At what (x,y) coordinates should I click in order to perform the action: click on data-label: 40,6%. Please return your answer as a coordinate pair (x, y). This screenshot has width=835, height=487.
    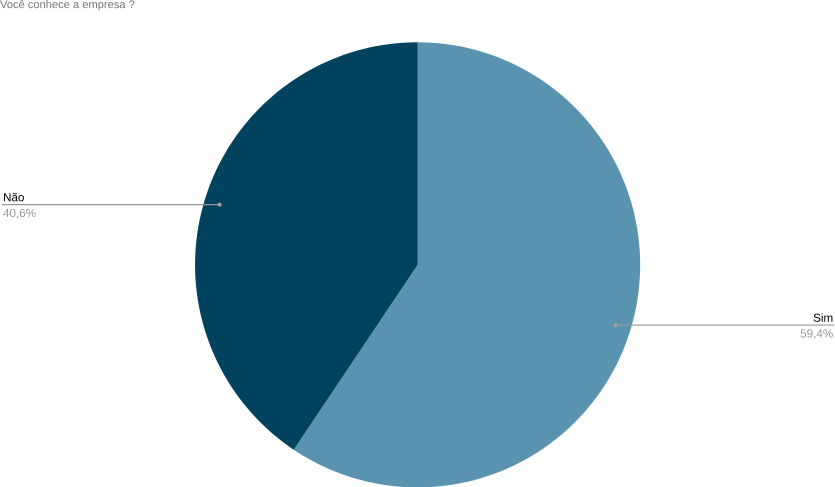
    Looking at the image, I should click on (19, 213).